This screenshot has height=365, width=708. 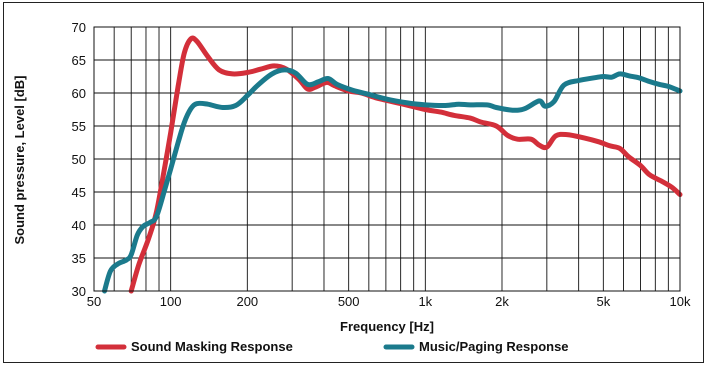 I want to click on legend-label-sound-masking: Sound Masking Response, so click(x=212, y=346).